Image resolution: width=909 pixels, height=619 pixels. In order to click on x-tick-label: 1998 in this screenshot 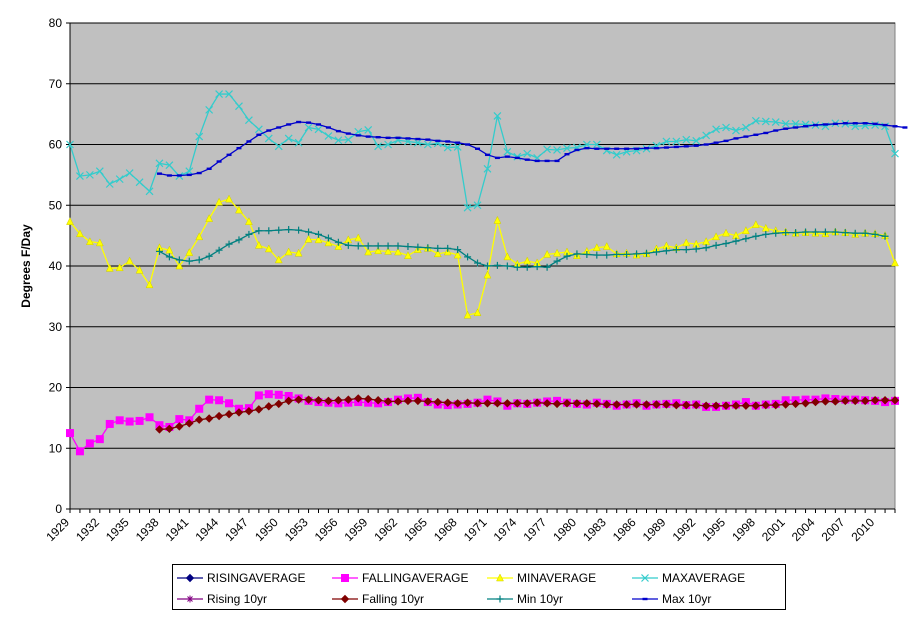, I will do `click(743, 529)`.